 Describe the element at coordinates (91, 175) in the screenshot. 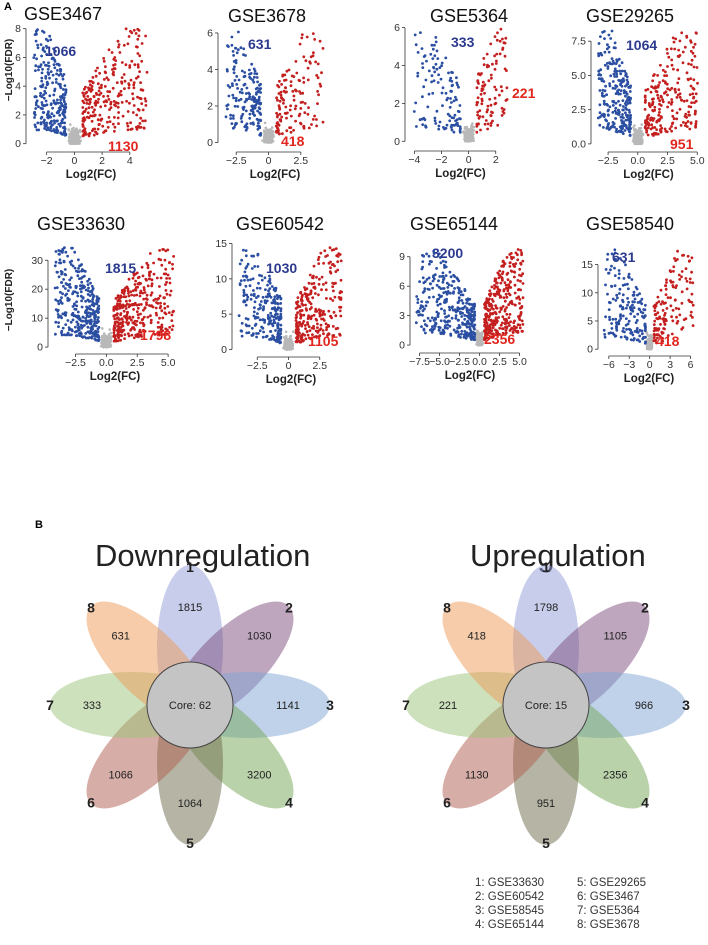

I see `x-axis-label: Log2(FC)` at that location.